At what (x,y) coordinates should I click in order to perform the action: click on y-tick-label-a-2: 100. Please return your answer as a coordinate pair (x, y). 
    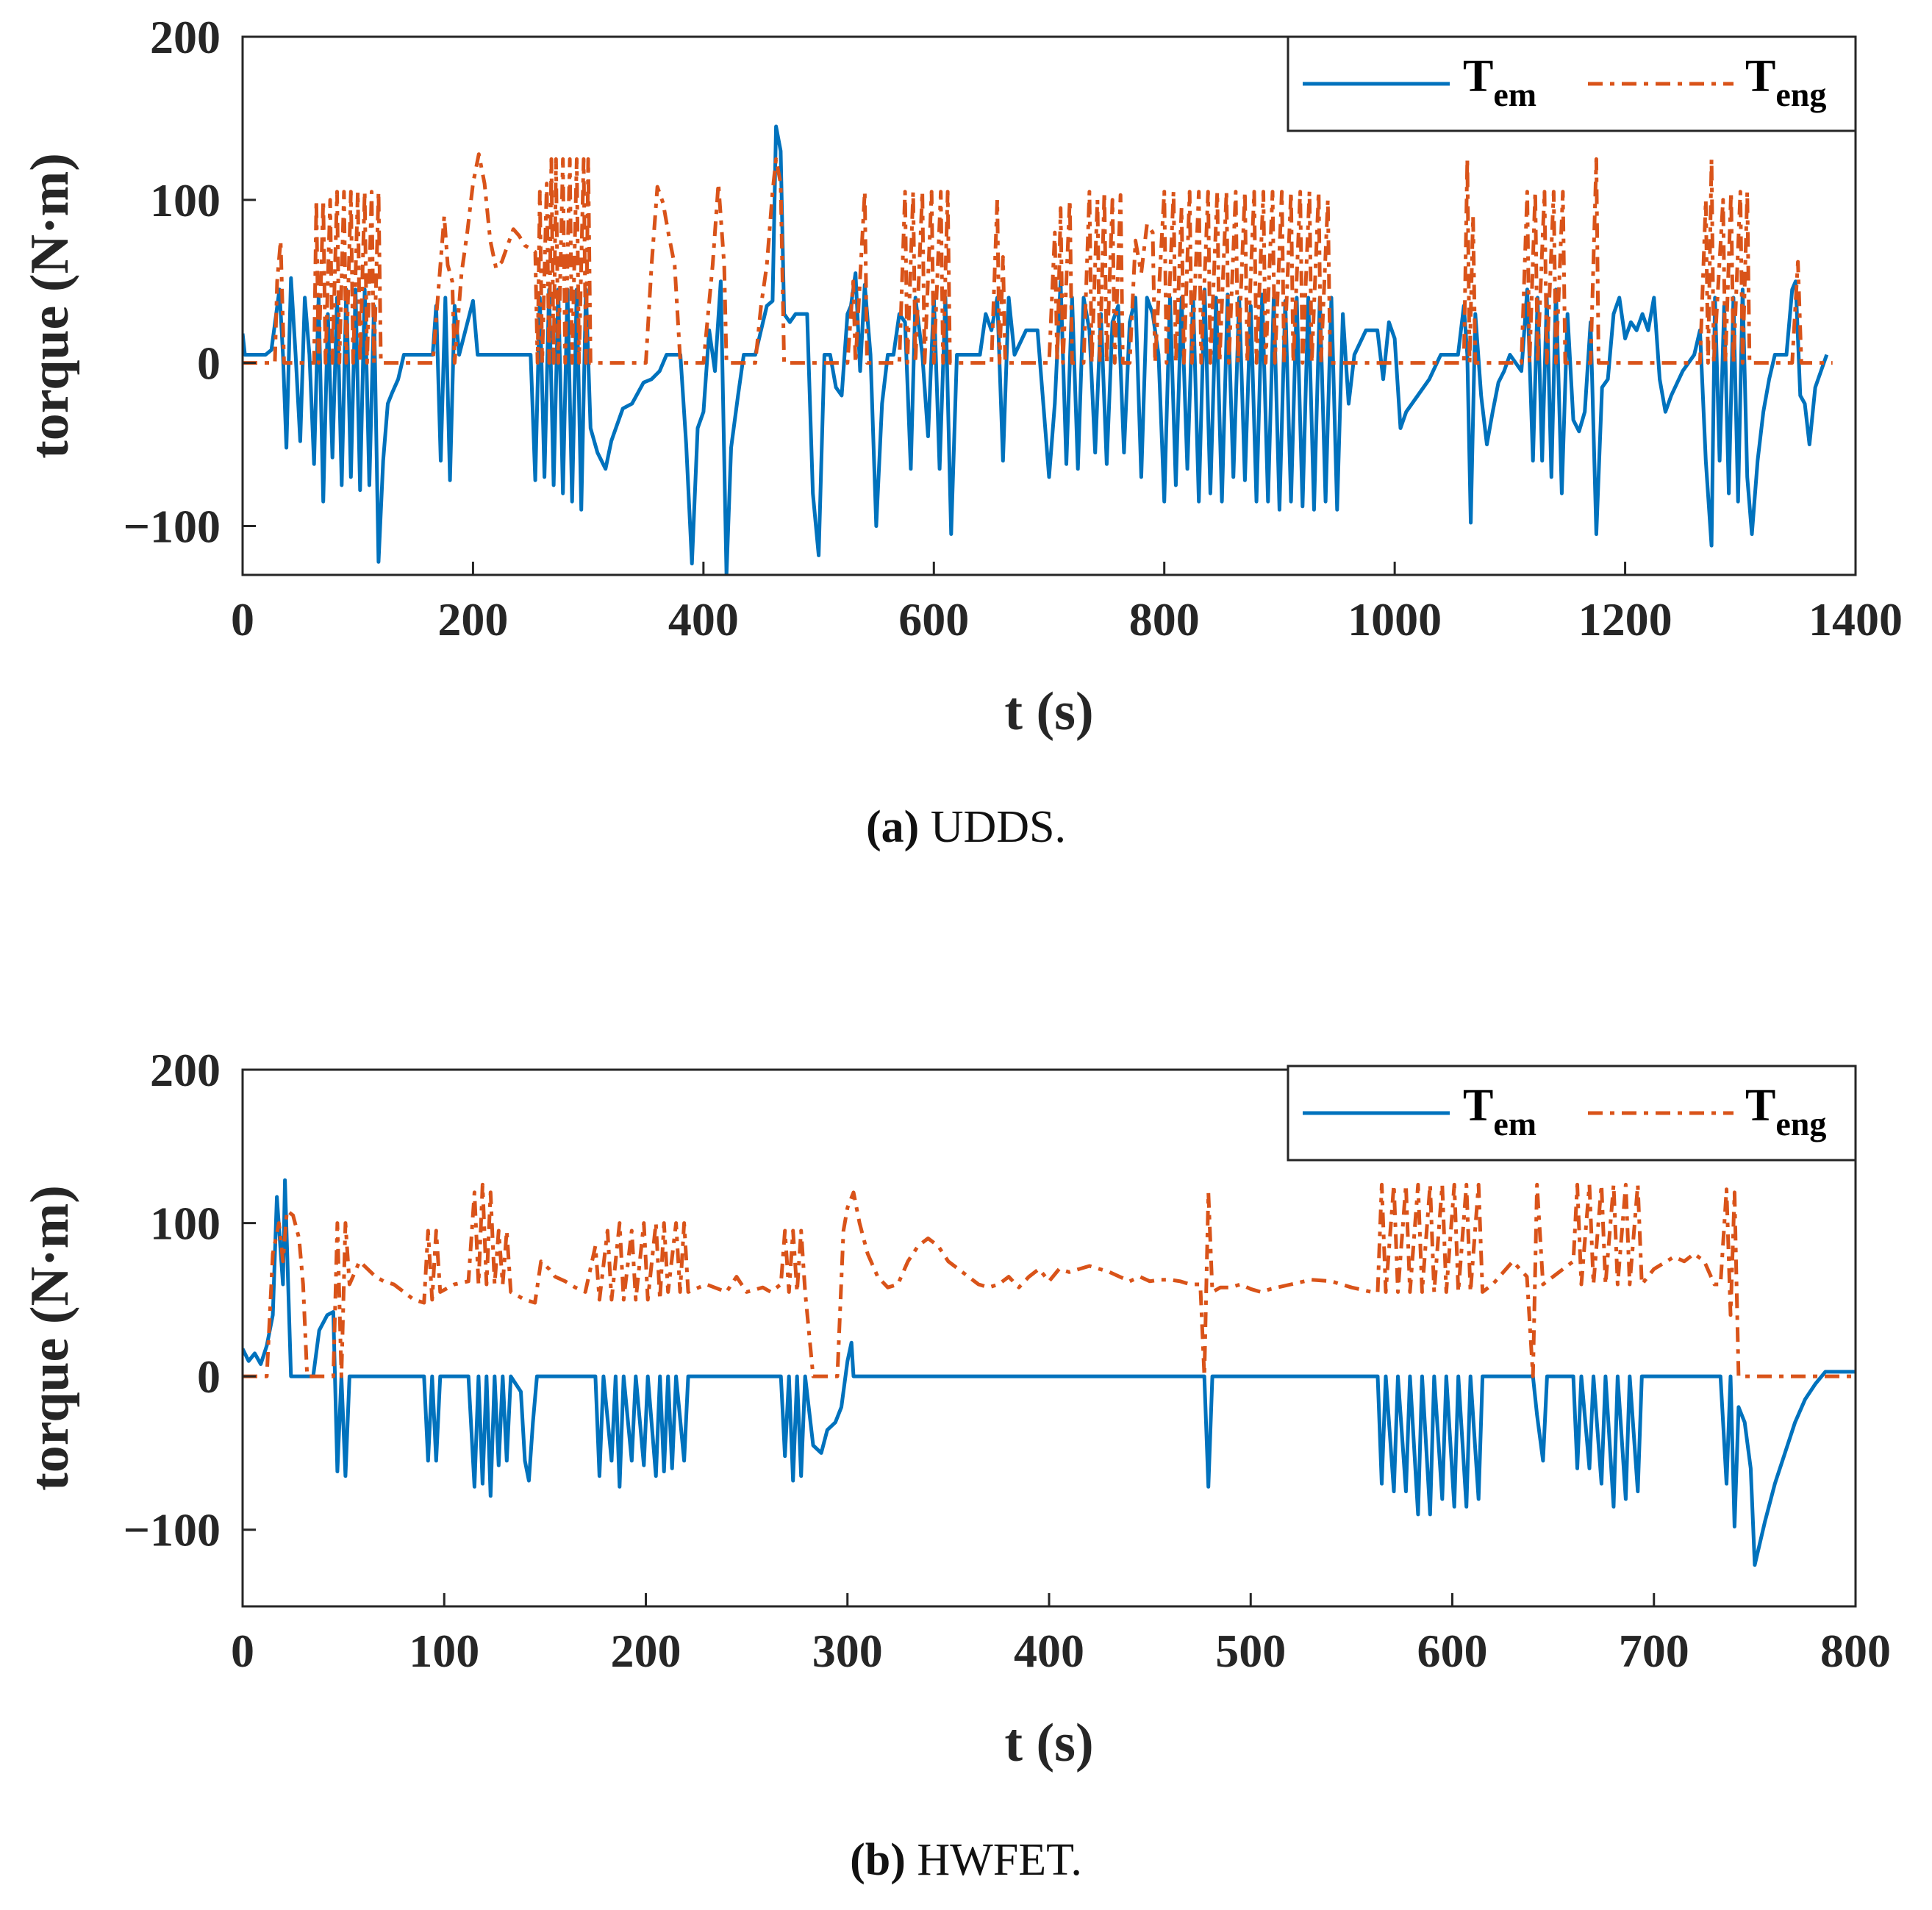
    Looking at the image, I should click on (185, 200).